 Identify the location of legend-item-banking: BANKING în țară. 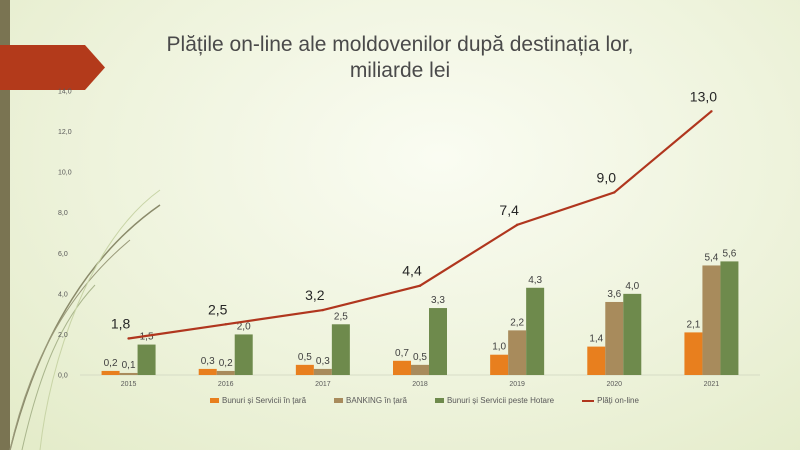
(370, 400).